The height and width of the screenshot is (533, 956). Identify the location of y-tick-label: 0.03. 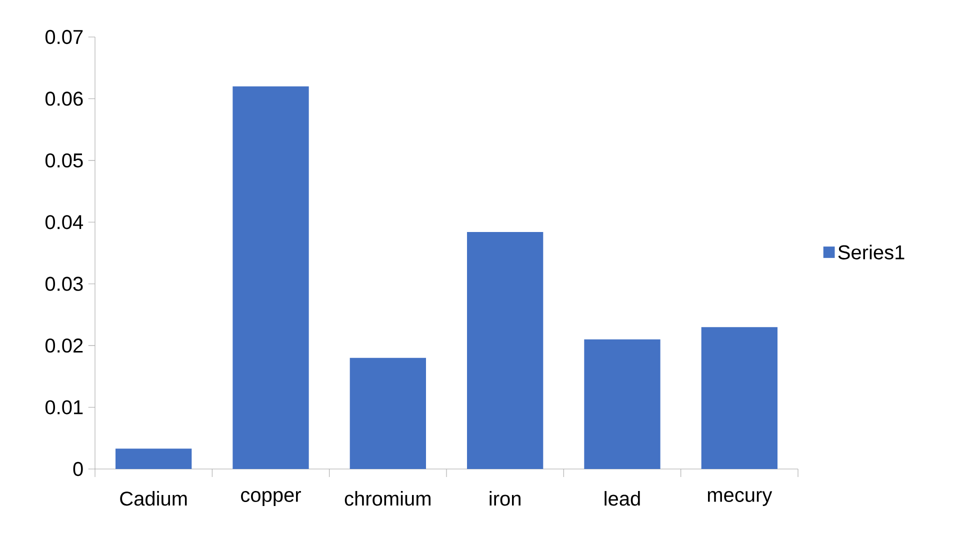
(64, 283).